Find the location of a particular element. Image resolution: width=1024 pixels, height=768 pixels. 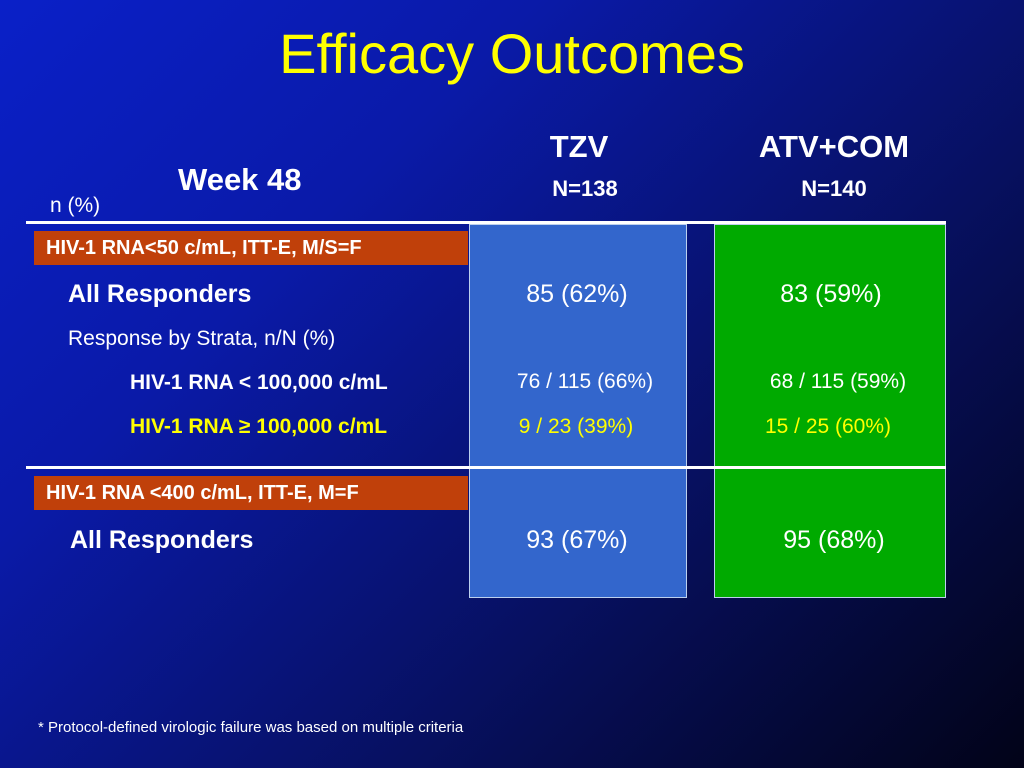

strata-low-tzv-value: 76 / 115 (66%) is located at coordinates (585, 381).